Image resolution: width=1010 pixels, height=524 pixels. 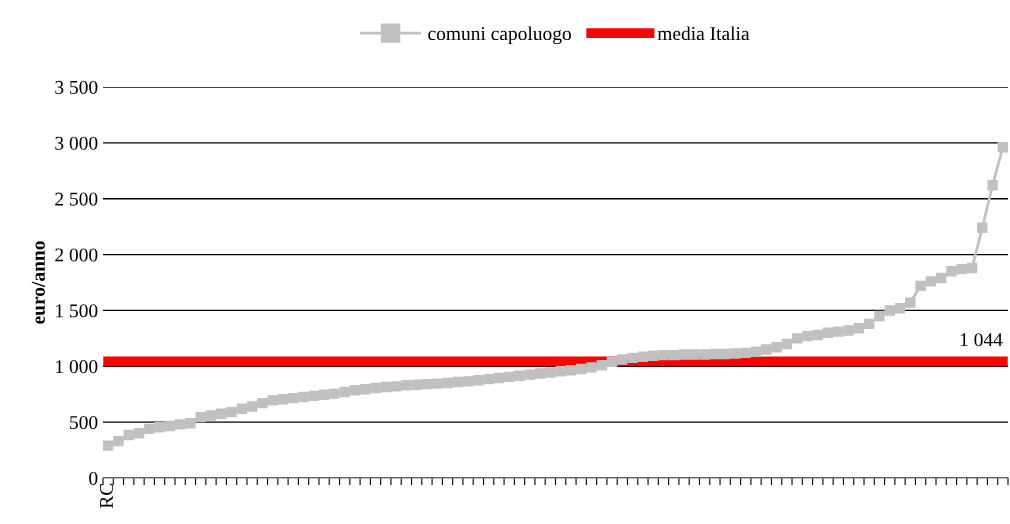 What do you see at coordinates (703, 33) in the screenshot?
I see `legend-label: media Italia` at bounding box center [703, 33].